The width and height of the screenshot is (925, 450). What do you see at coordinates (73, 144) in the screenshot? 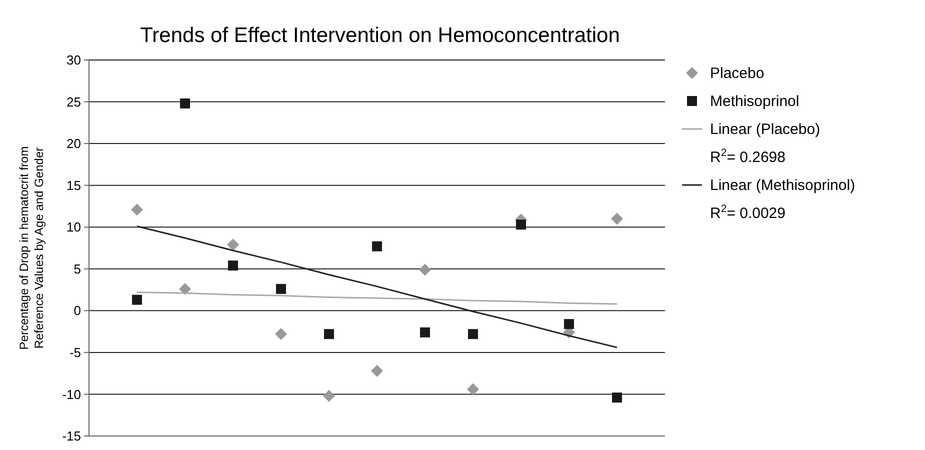
I see `y-tick-label: 20` at bounding box center [73, 144].